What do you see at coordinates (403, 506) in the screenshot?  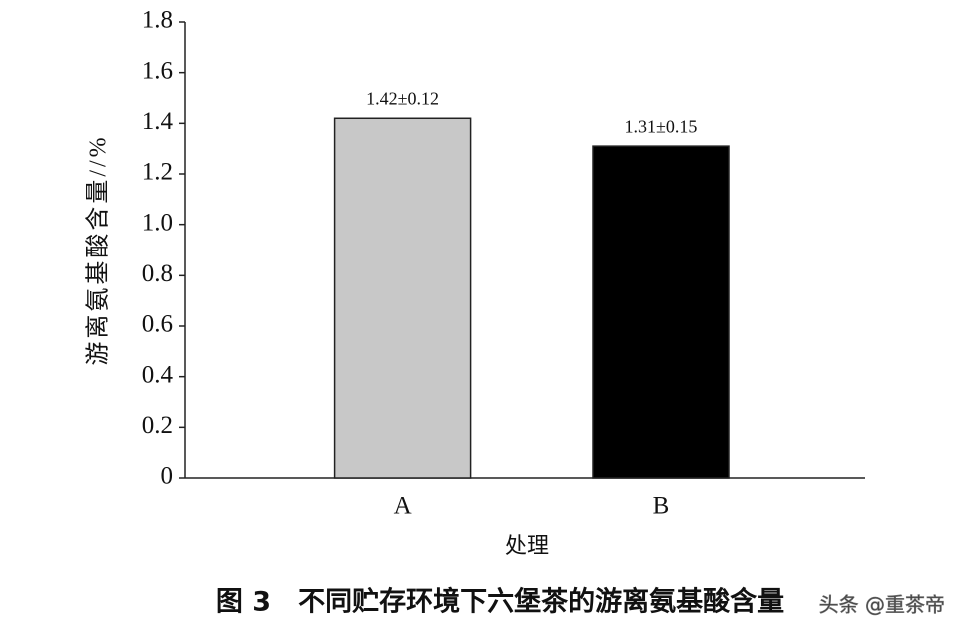 I see `x-tick-label: A` at bounding box center [403, 506].